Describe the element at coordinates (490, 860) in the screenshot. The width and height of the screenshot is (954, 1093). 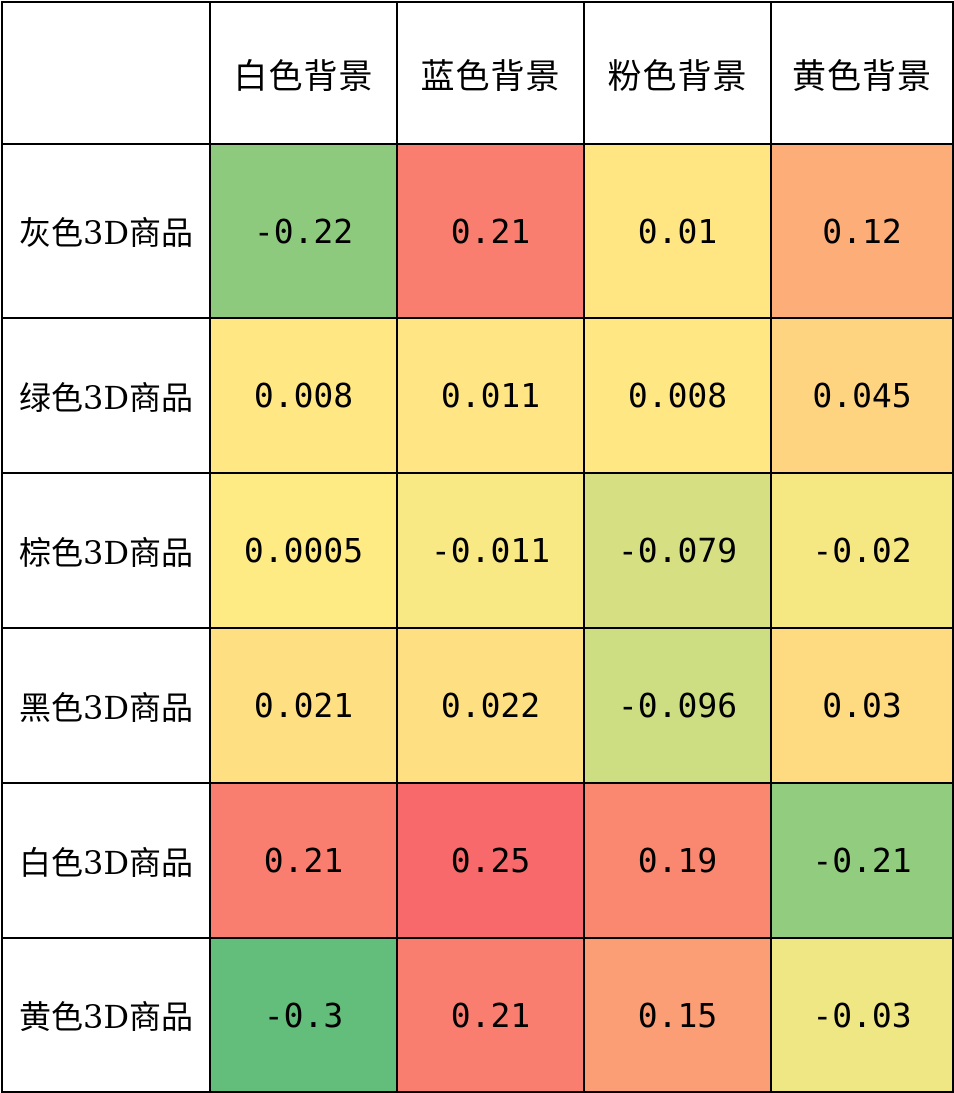
I see `heatmap-cell: 0.25` at that location.